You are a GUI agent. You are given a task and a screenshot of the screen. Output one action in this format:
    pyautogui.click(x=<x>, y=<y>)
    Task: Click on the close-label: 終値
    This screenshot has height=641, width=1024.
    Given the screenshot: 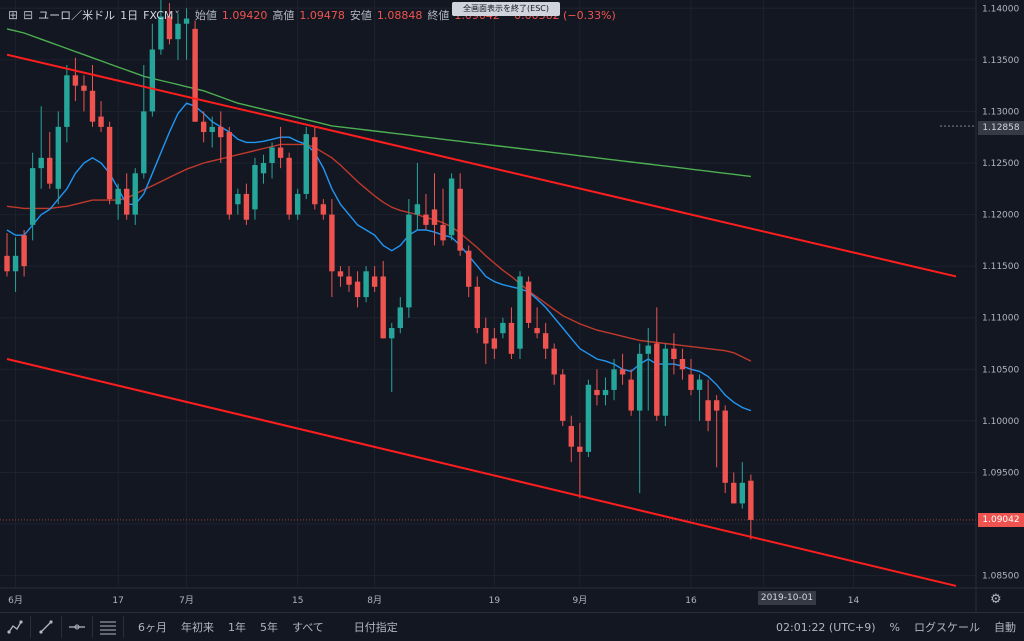 What is the action you would take?
    pyautogui.click(x=438, y=15)
    